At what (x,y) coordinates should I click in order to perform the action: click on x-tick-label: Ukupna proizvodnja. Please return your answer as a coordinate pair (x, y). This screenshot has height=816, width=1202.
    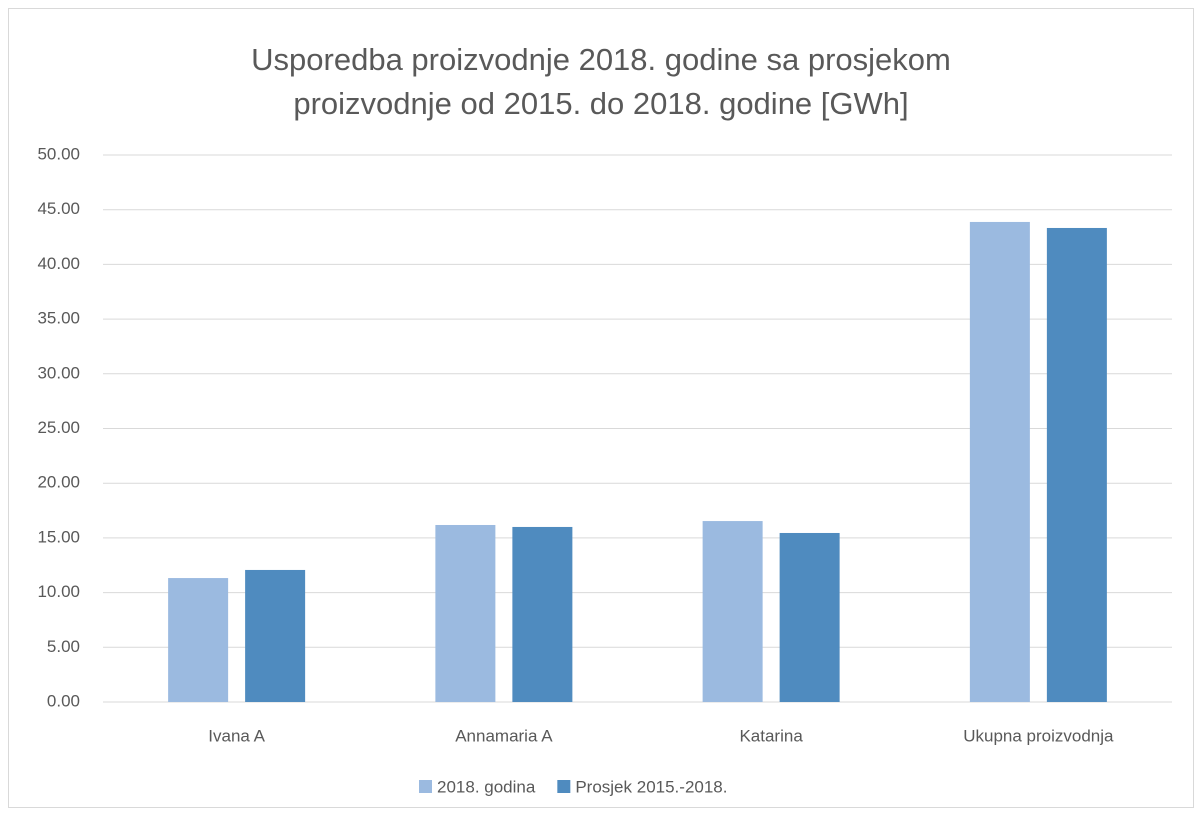
    Looking at the image, I should click on (1038, 735).